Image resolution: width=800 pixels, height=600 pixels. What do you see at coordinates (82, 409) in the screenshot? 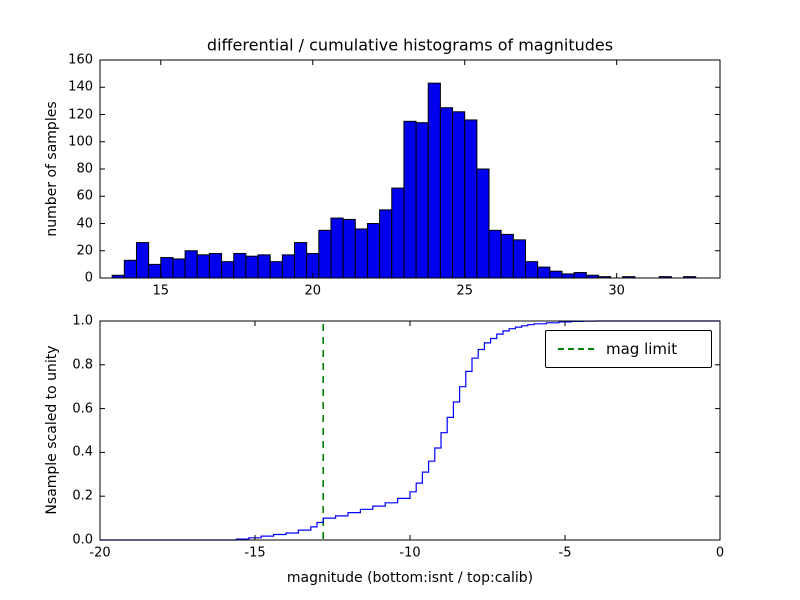
I see `bottom-y-tick-label: 0.6` at bounding box center [82, 409].